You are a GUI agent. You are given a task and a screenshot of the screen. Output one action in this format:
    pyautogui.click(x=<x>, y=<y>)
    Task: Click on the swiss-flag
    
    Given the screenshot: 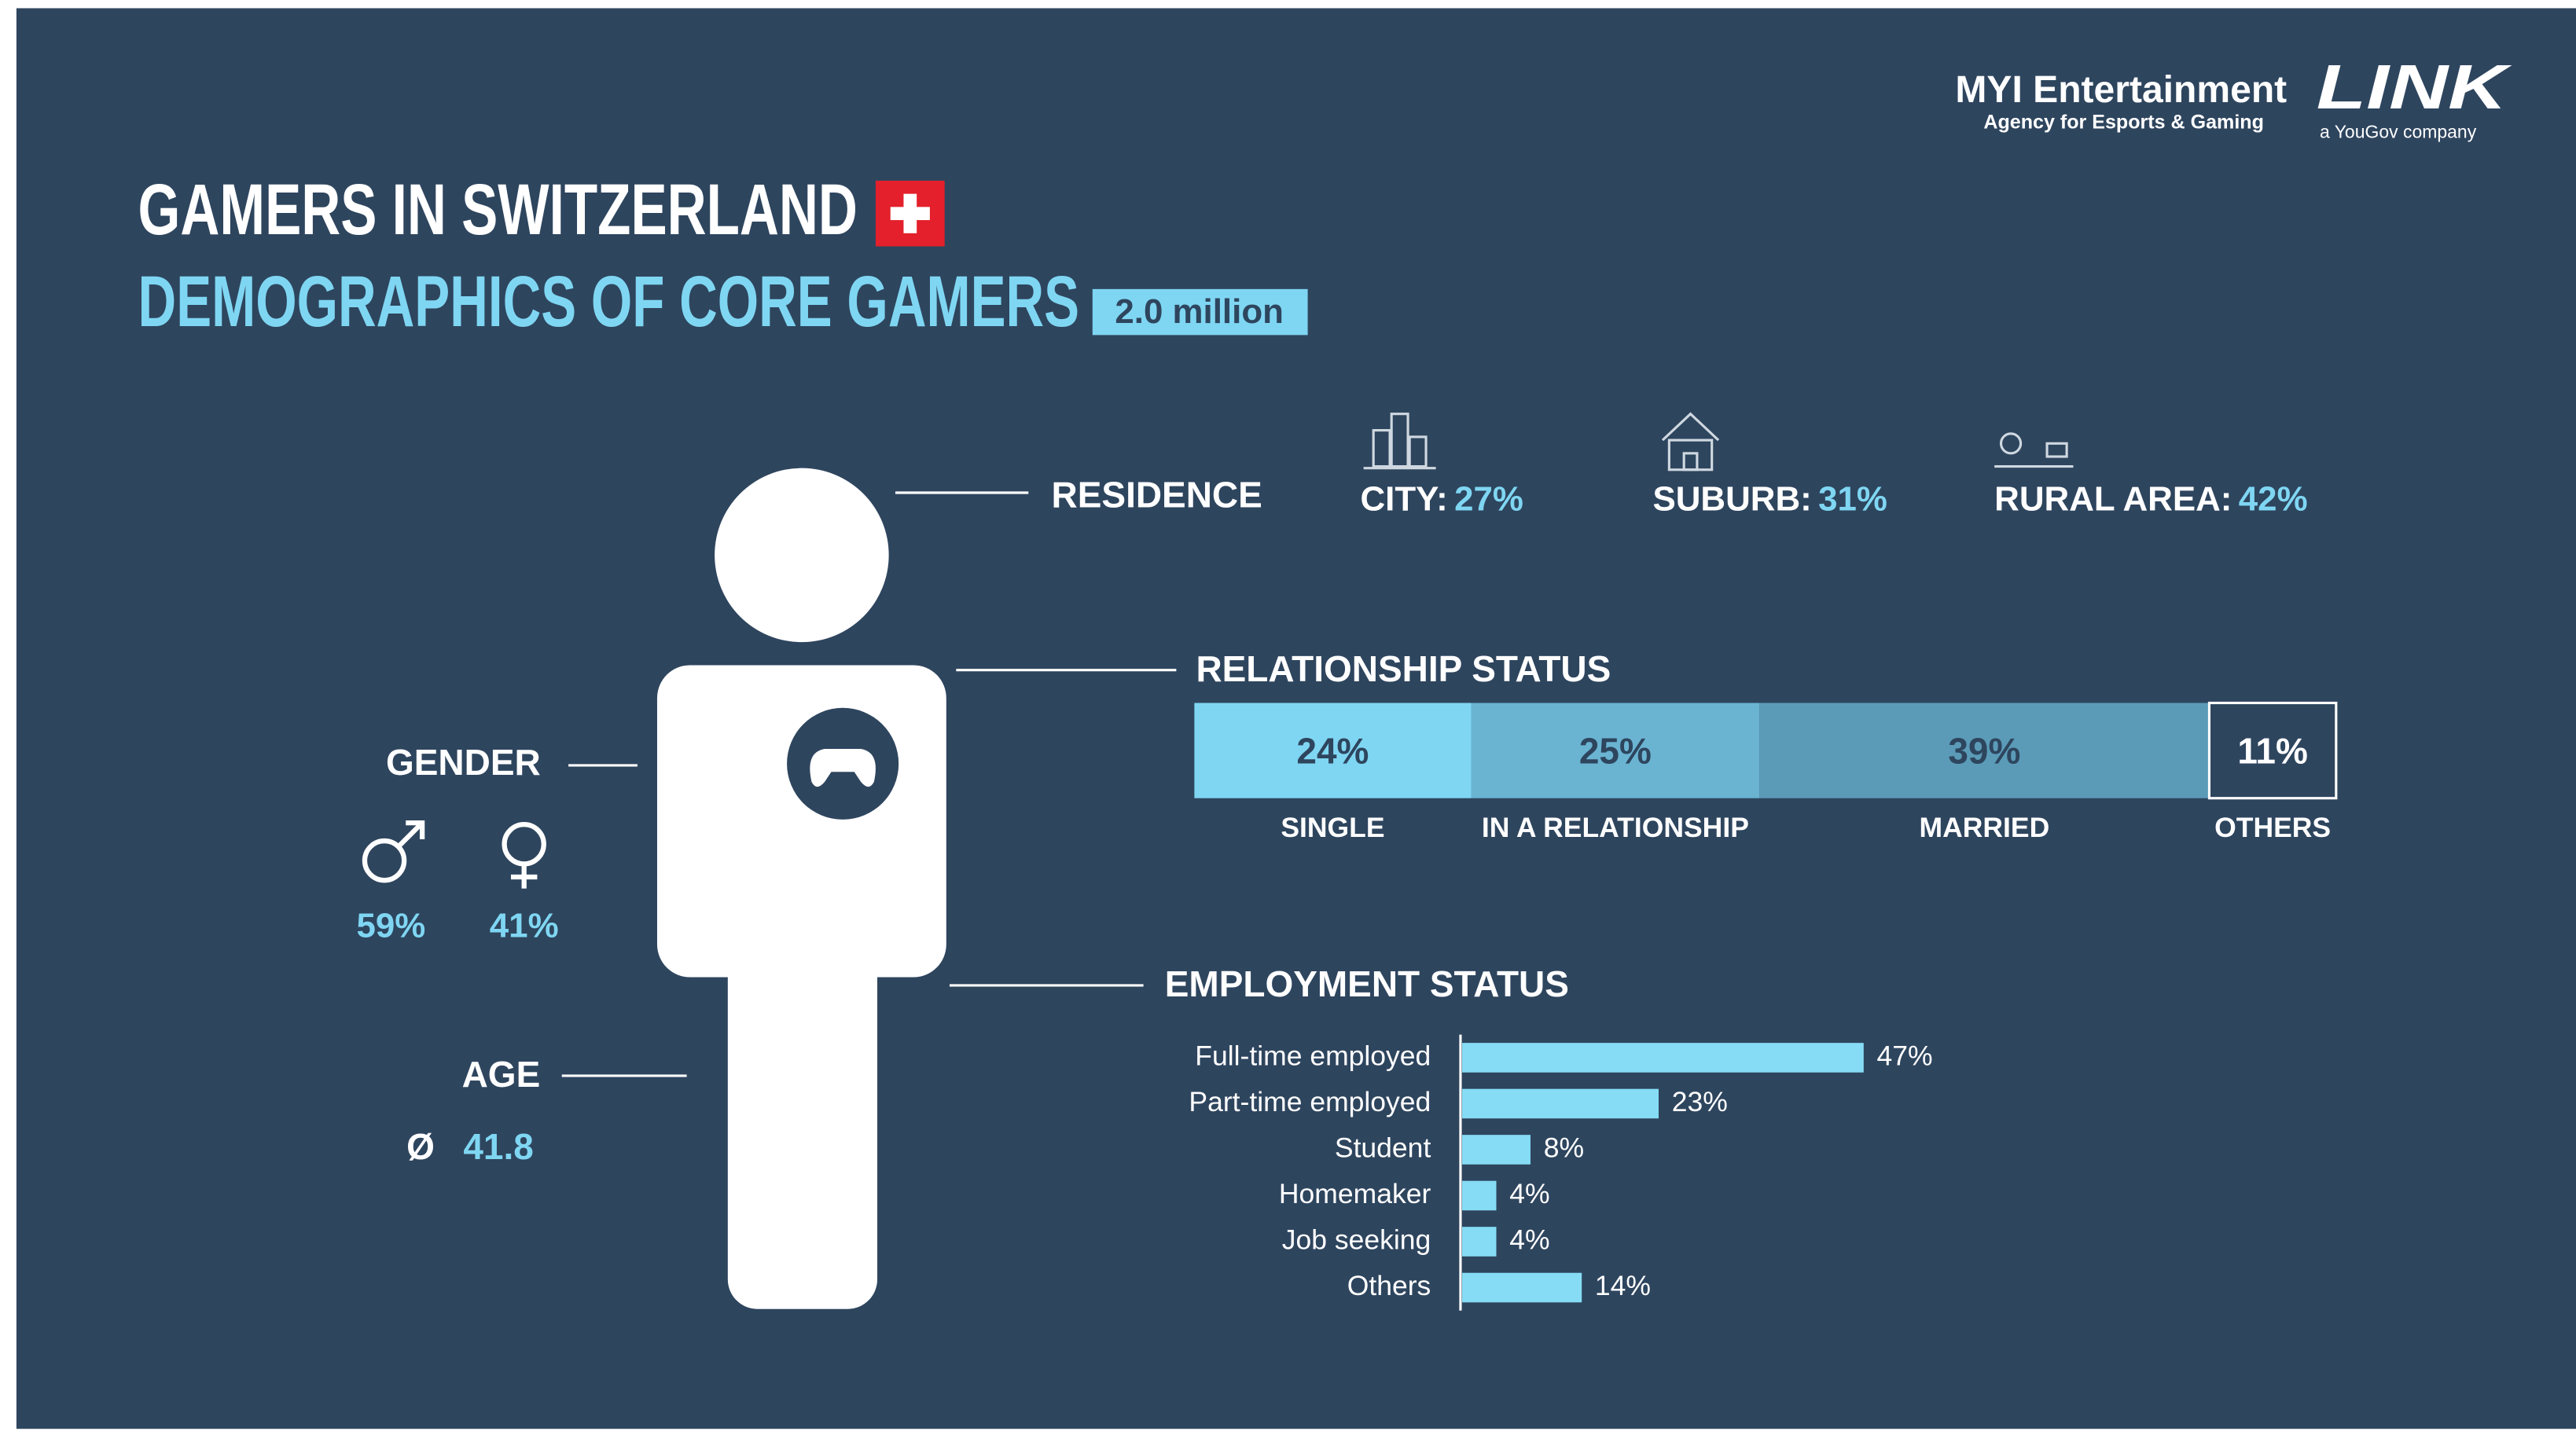 What is the action you would take?
    pyautogui.click(x=910, y=213)
    